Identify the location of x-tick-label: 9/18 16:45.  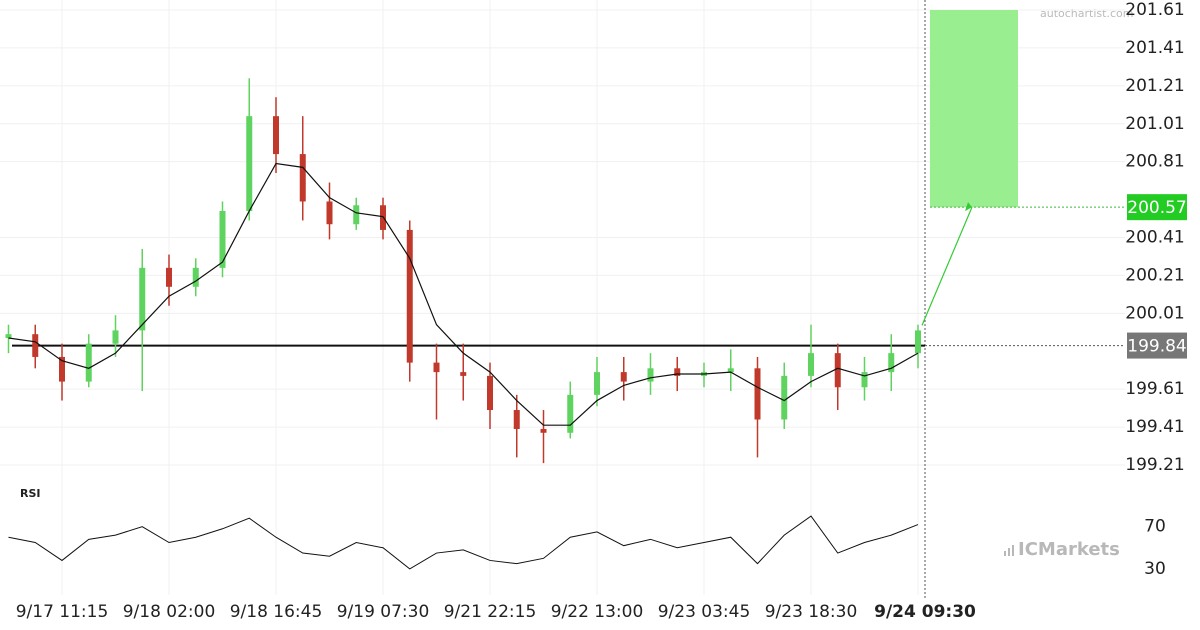
(276, 612).